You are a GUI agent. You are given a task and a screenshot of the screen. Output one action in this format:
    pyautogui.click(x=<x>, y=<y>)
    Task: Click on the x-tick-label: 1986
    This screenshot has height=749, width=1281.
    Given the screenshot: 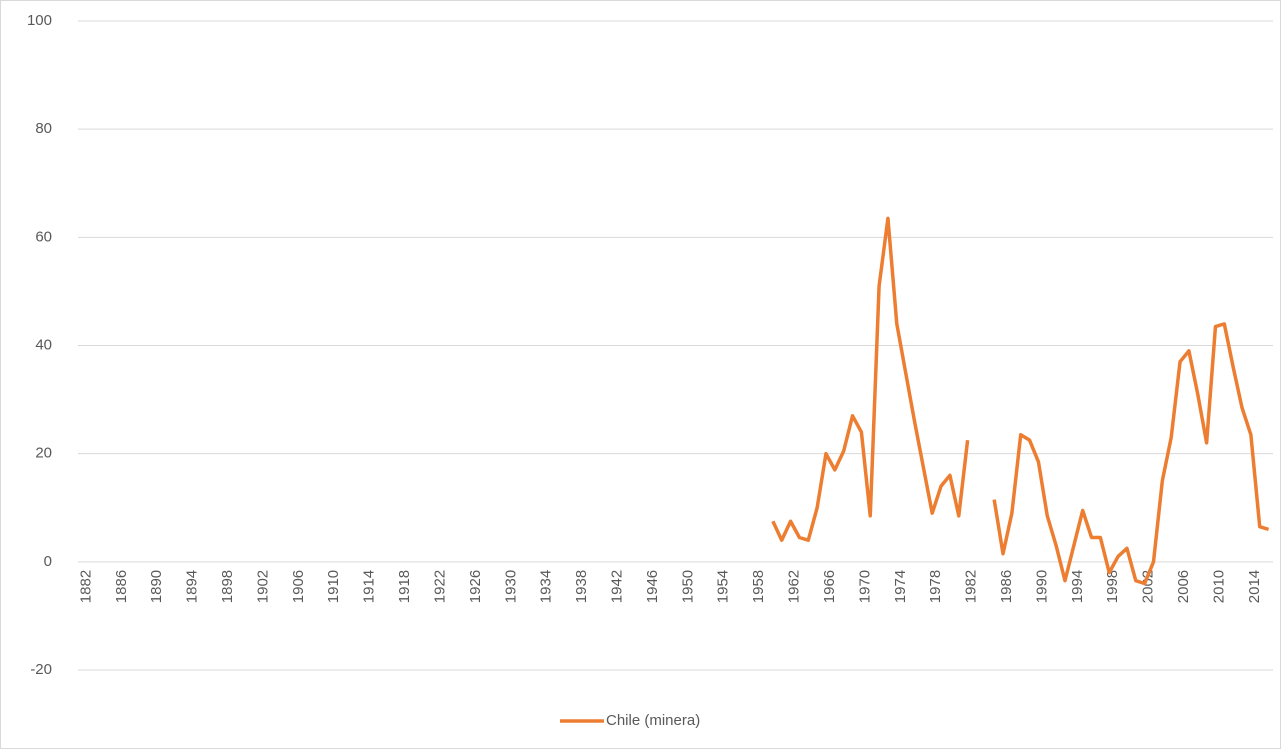 What is the action you would take?
    pyautogui.click(x=1006, y=586)
    